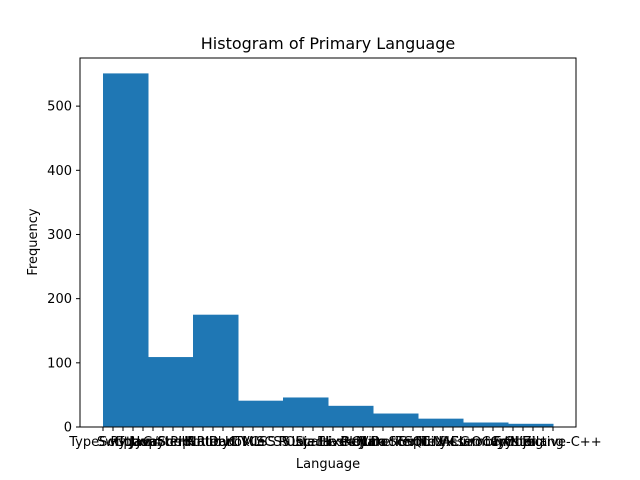 This screenshot has height=480, width=640. I want to click on x-tick-label: Jupyter Notebook, so click(192, 442).